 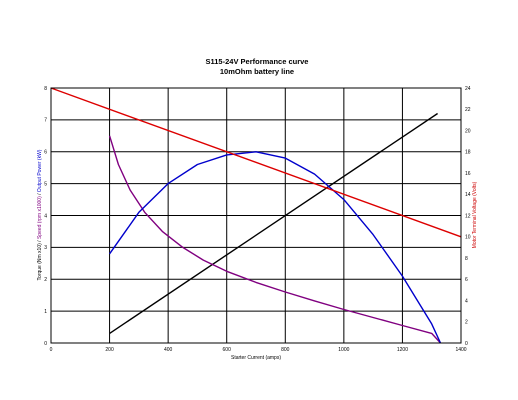 I want to click on y-axis-right-label: Motor Terminal Voltage (Volts), so click(x=475, y=214).